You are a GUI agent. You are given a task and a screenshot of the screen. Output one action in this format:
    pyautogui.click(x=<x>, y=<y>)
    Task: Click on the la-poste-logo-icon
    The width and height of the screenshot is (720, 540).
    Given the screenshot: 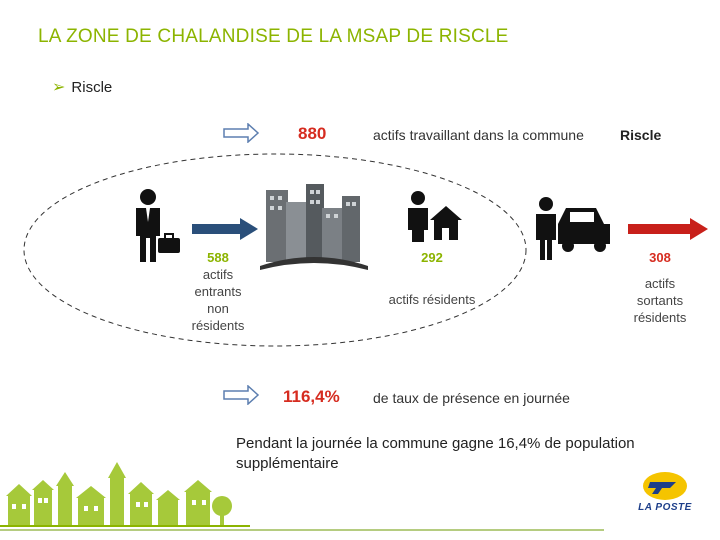 What is the action you would take?
    pyautogui.click(x=665, y=486)
    